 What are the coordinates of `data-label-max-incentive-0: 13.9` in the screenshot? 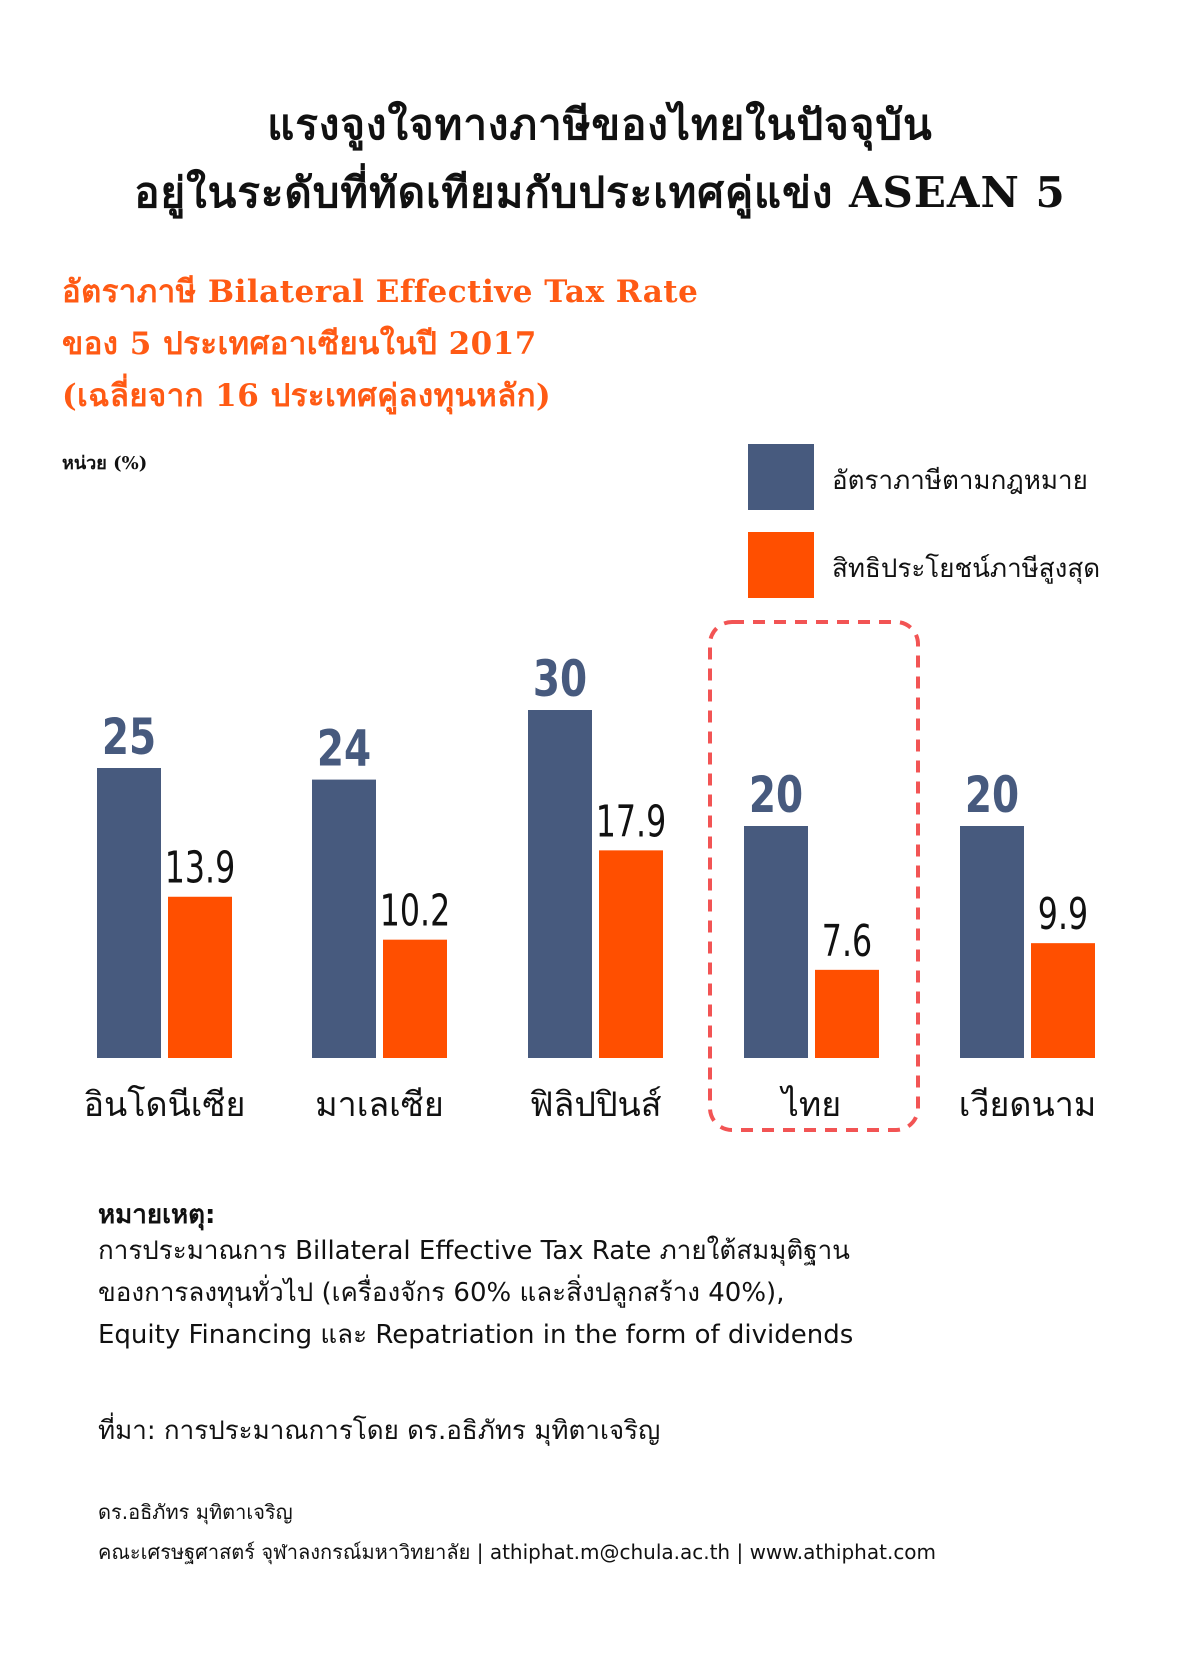 It's located at (200, 869).